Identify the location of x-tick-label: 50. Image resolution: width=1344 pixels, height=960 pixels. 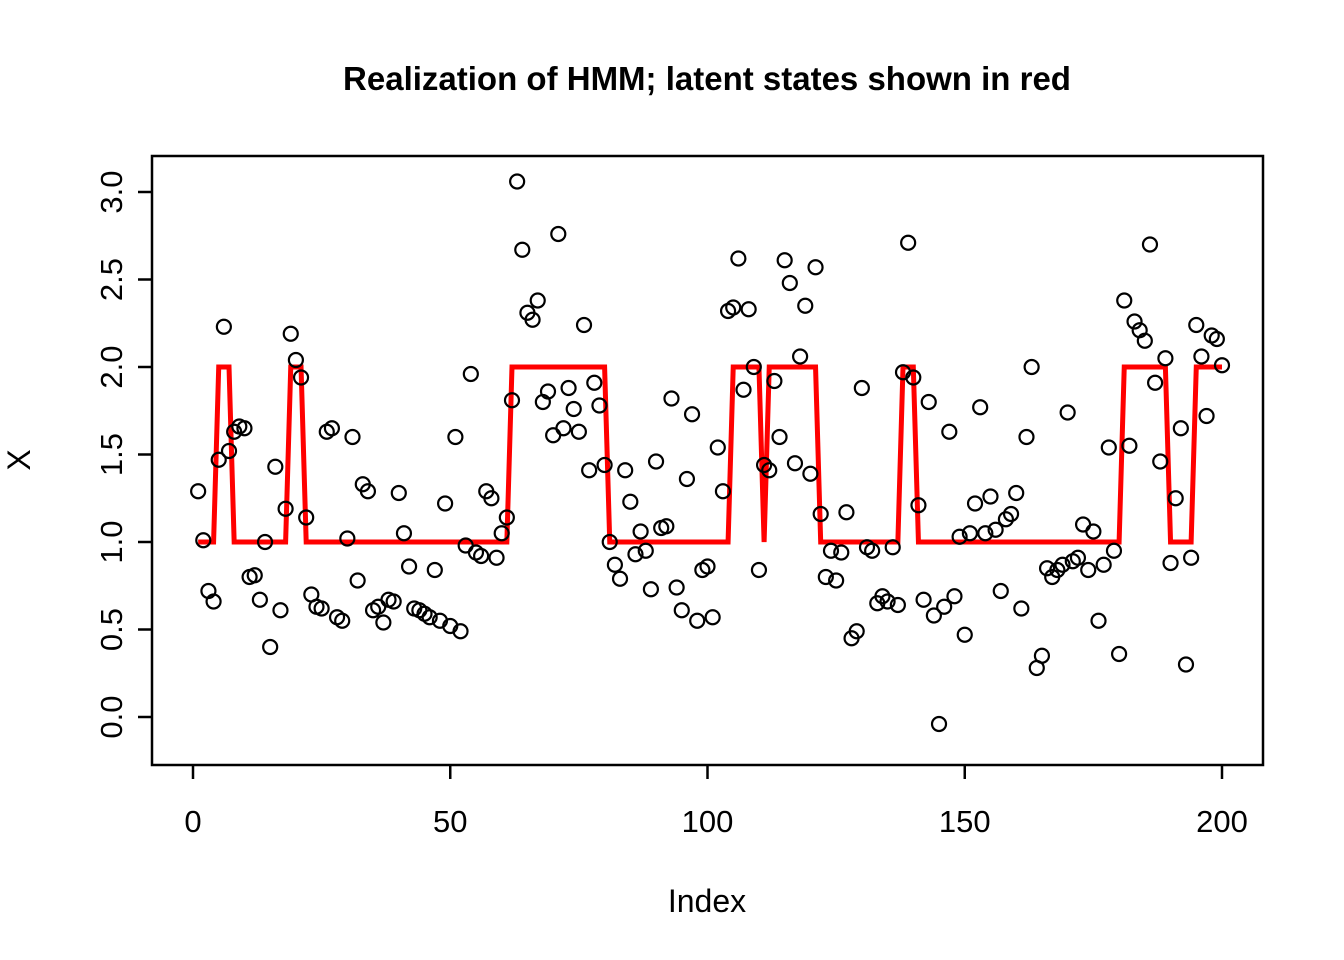
(450, 821).